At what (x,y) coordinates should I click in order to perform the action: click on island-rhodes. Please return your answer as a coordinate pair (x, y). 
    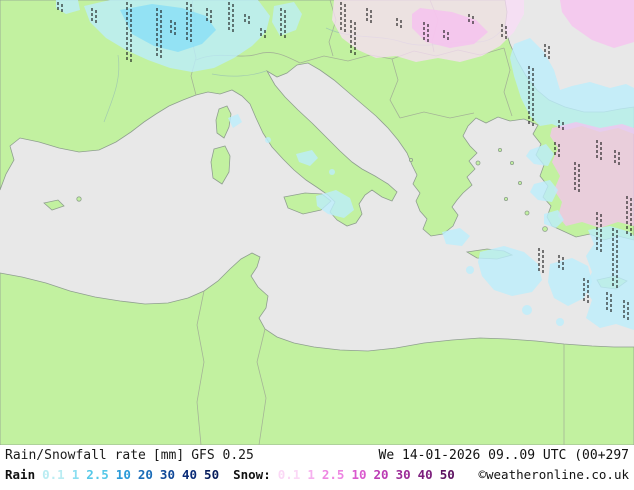
    Looking at the image, I should click on (545, 229).